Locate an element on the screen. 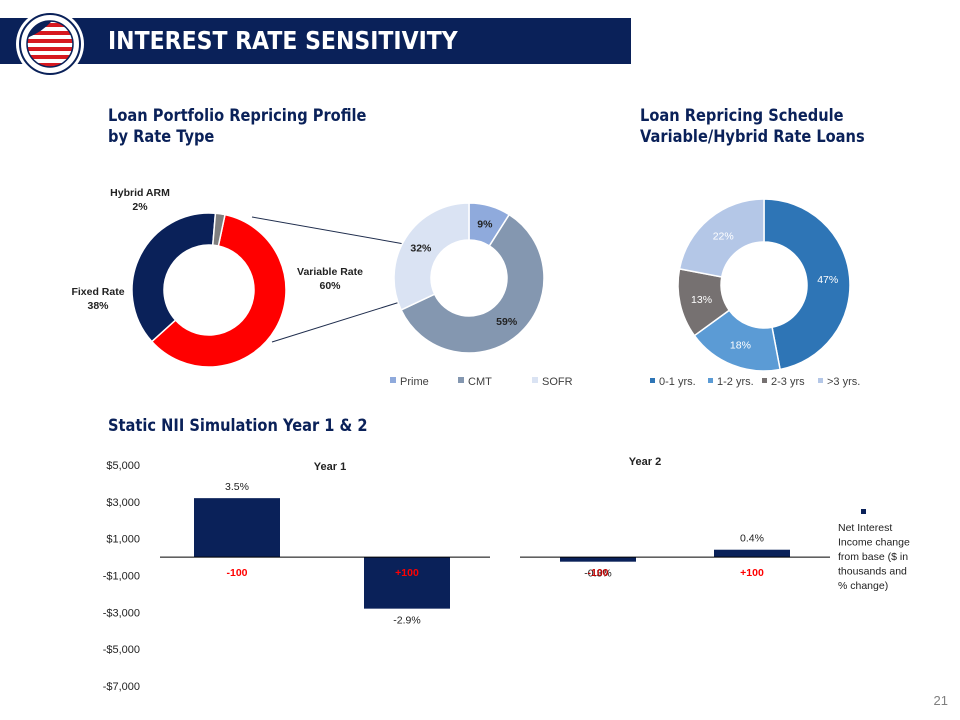 The image size is (960, 720). flag-globe-icon is located at coordinates (50, 44).